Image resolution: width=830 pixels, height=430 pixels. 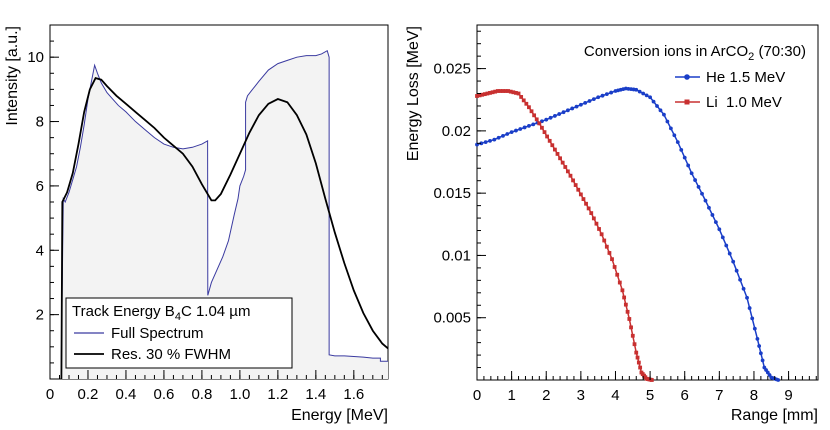 I want to click on y-tick-label: 0.01, so click(x=456, y=255).